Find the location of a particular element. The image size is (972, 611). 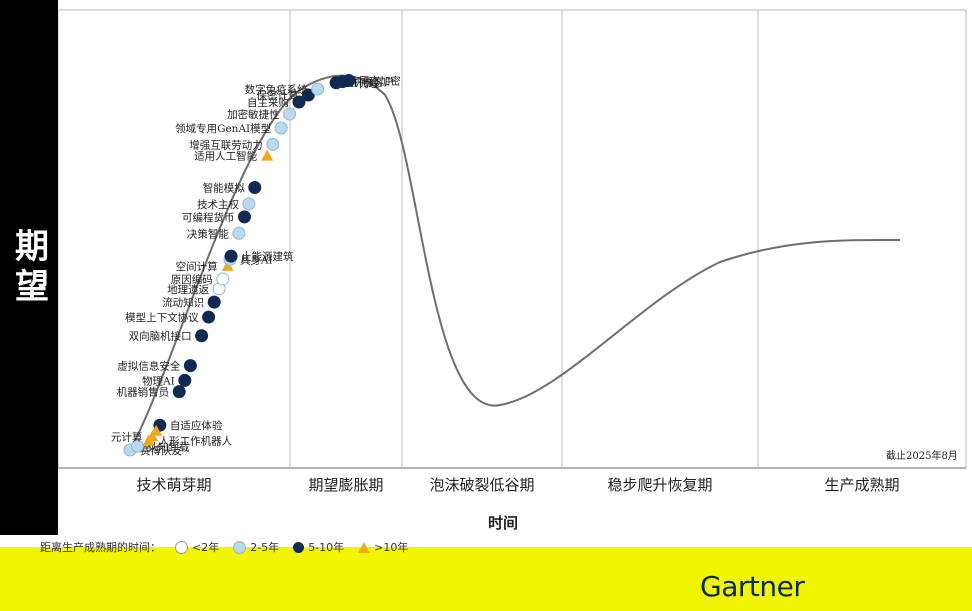

tech-point-label: 数字免疫系统 is located at coordinates (276, 89).